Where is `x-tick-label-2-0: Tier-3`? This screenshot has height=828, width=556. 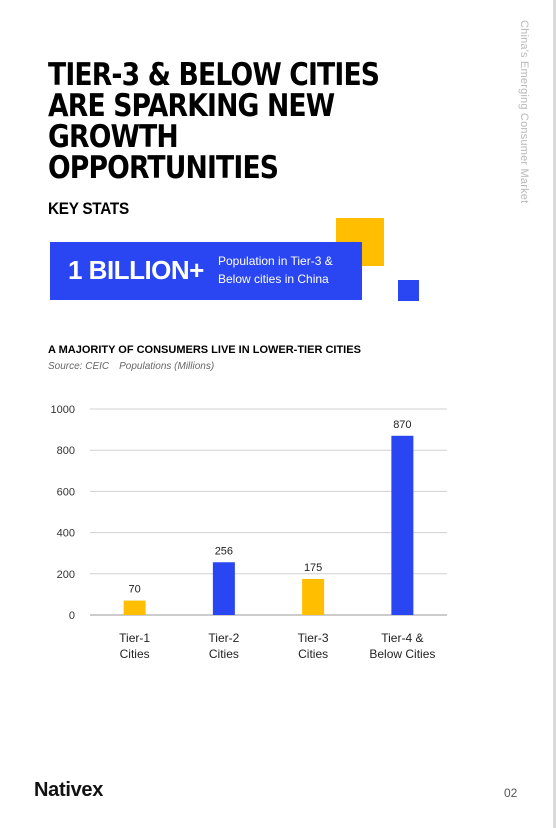 x-tick-label-2-0: Tier-3 is located at coordinates (313, 638).